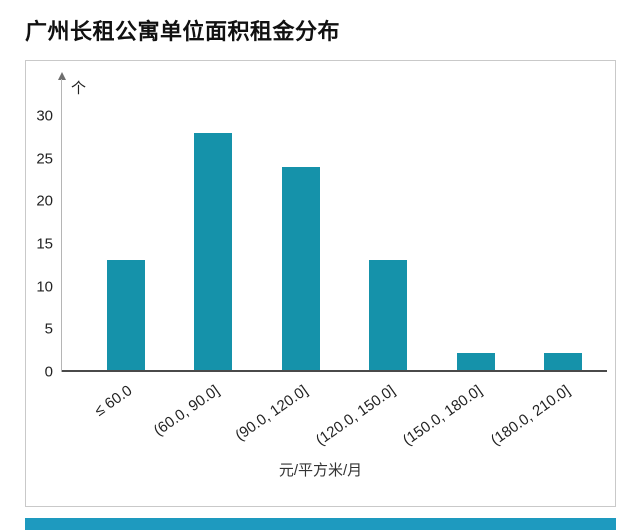 This screenshot has width=640, height=530. Describe the element at coordinates (320, 470) in the screenshot. I see `x-axis-title: 元/平方米/月` at that location.